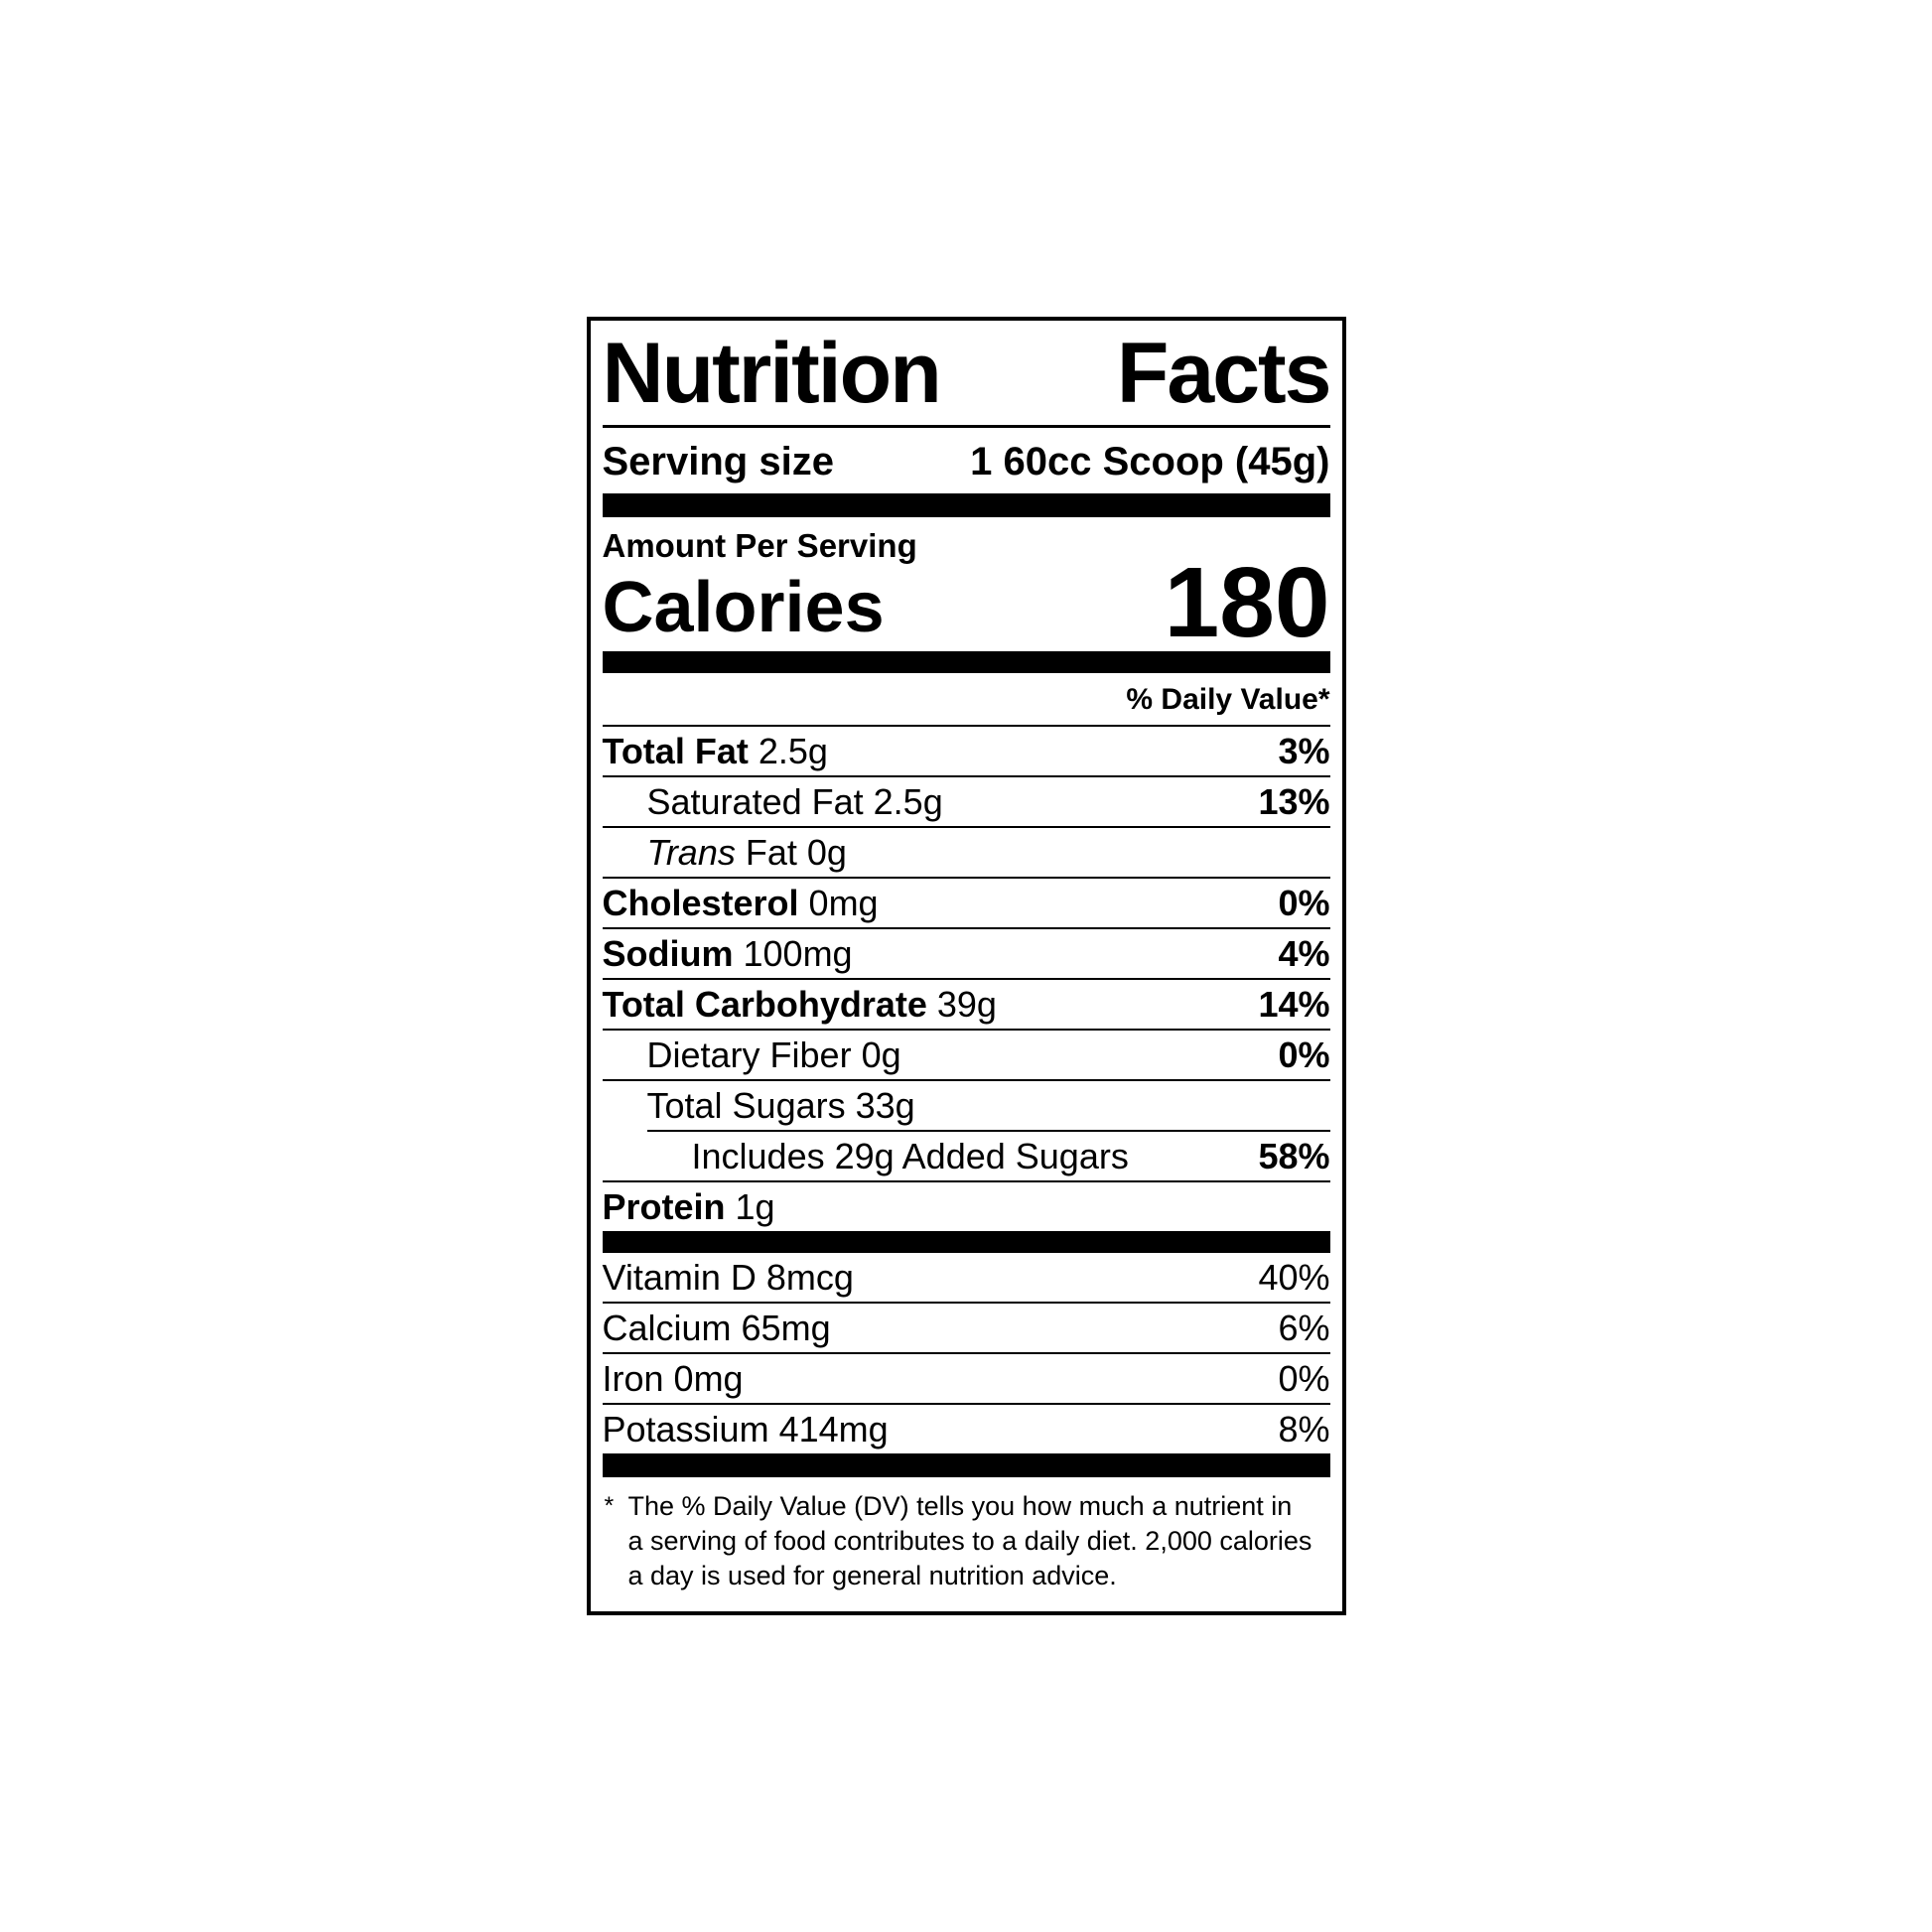 The image size is (1932, 1932). What do you see at coordinates (966, 1205) in the screenshot?
I see `nutrient-row: Protein 1g` at bounding box center [966, 1205].